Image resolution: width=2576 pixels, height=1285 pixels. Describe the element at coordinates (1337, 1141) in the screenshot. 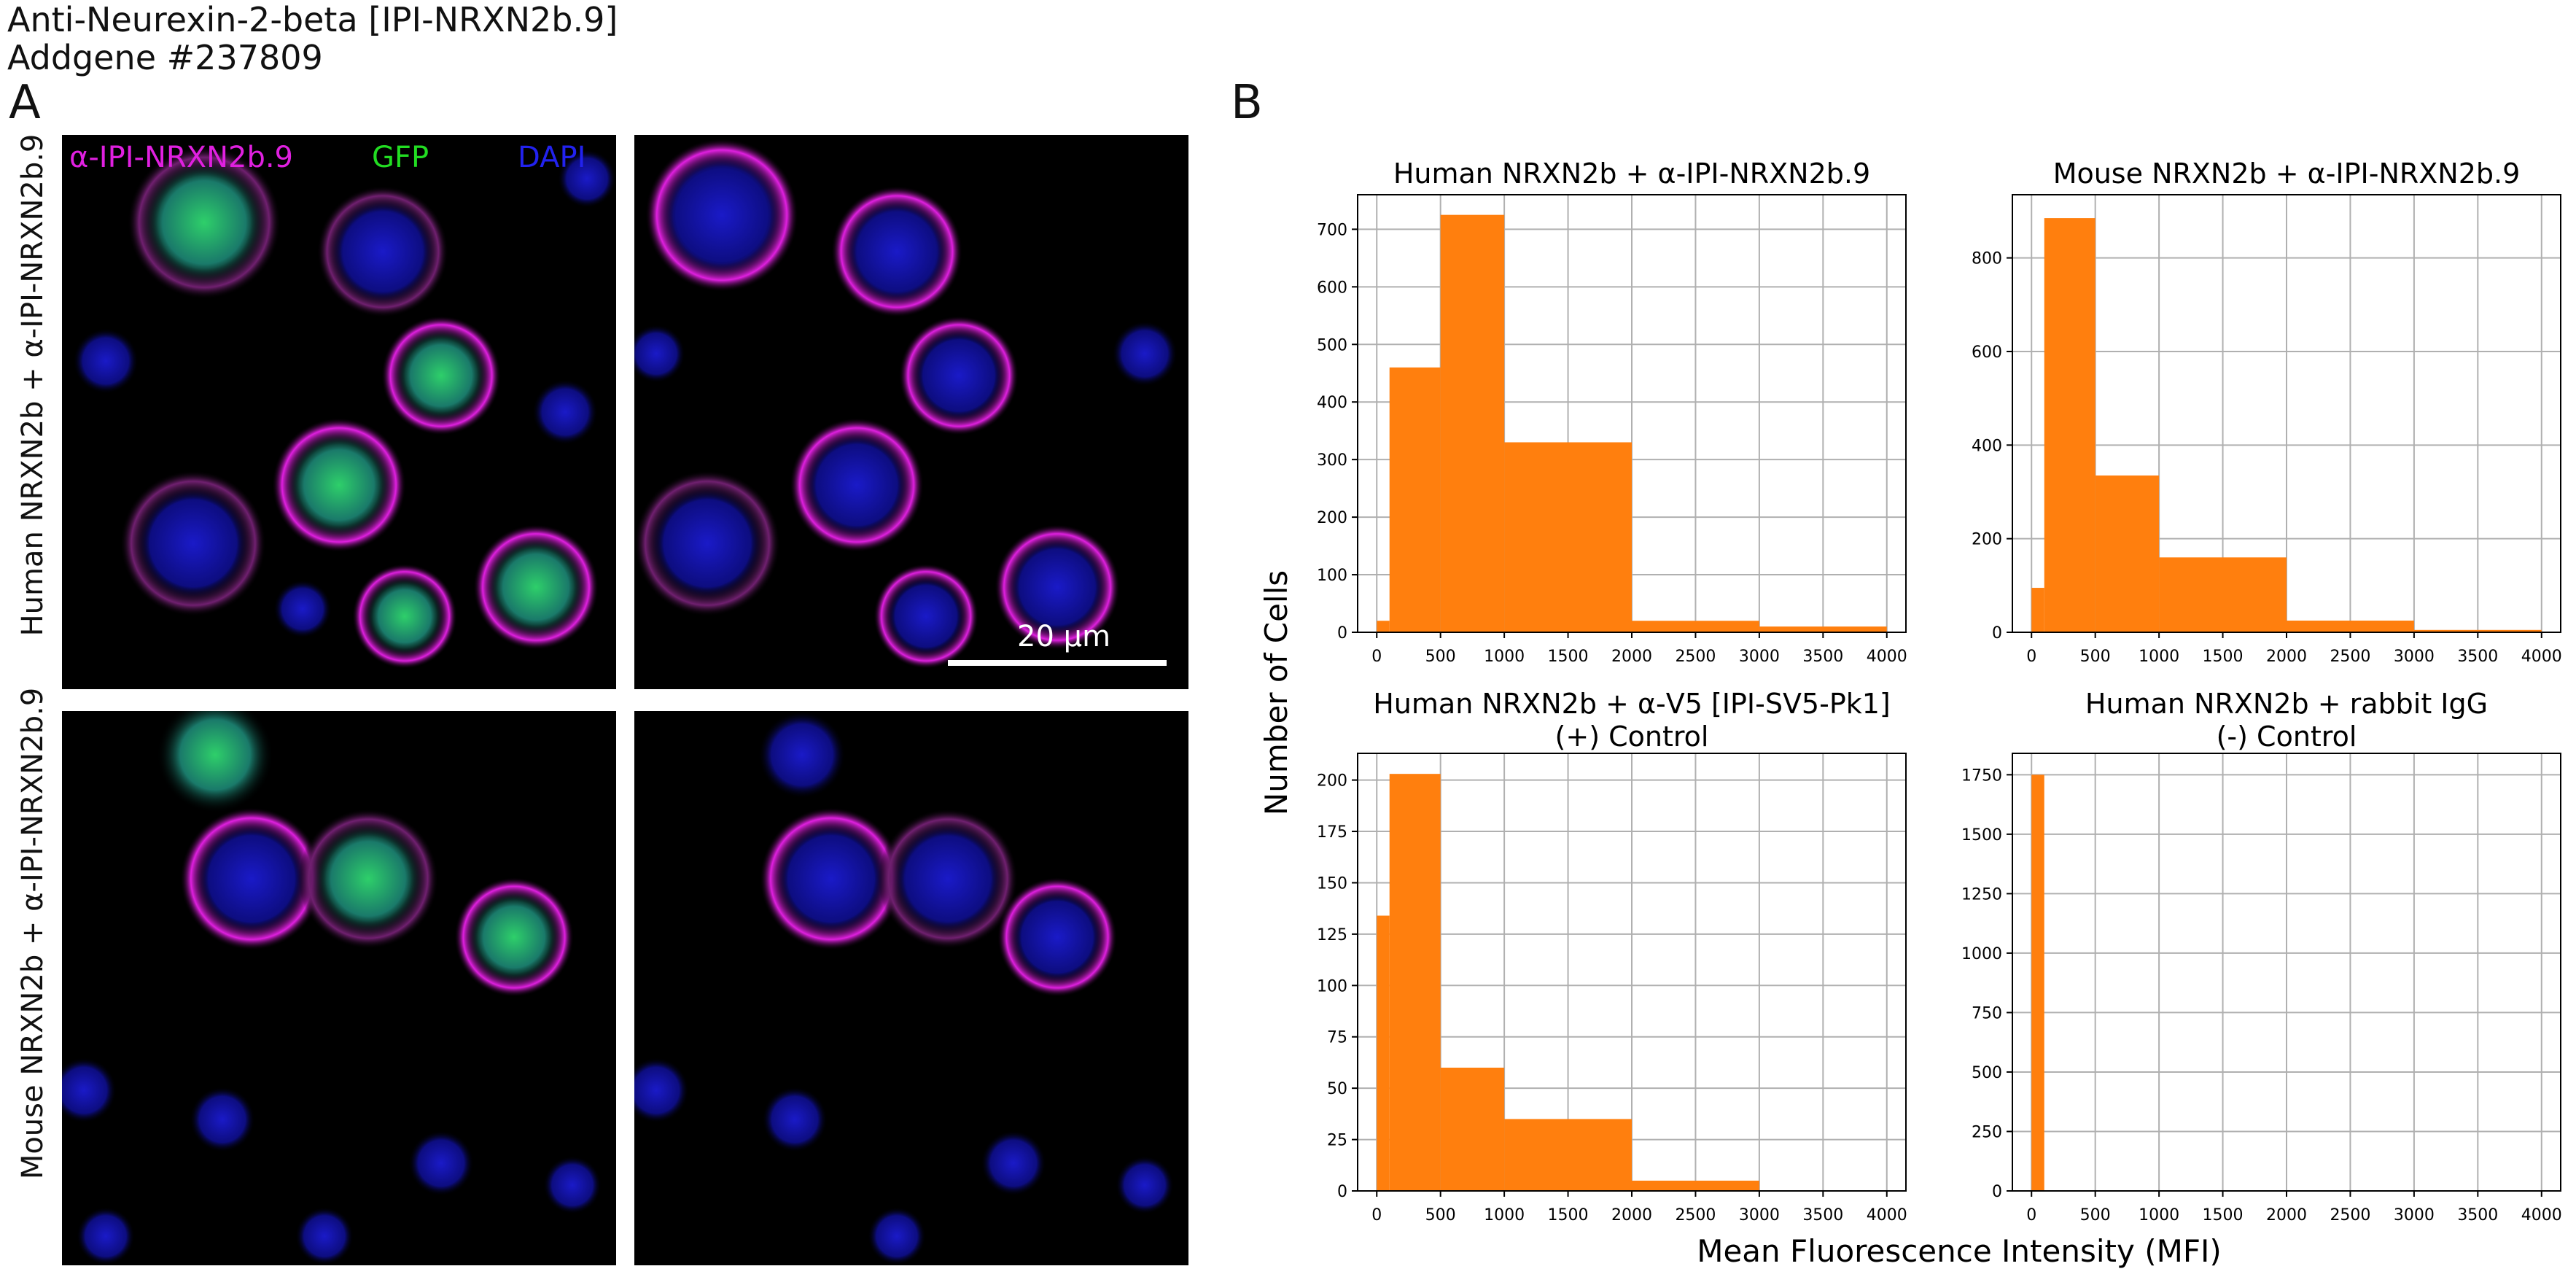

I see `y-tick-label: 25` at that location.